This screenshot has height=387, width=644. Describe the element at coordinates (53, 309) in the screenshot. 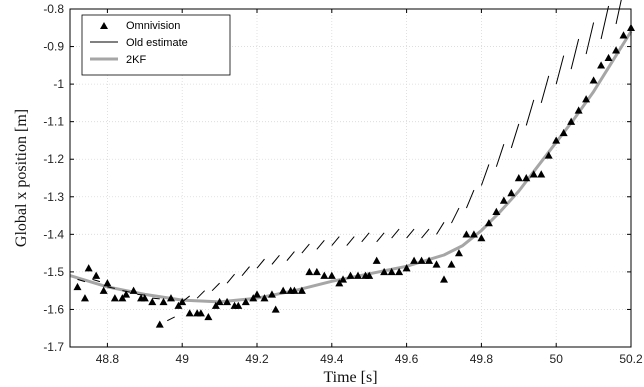

I see `y-tick-label: -1.6` at that location.